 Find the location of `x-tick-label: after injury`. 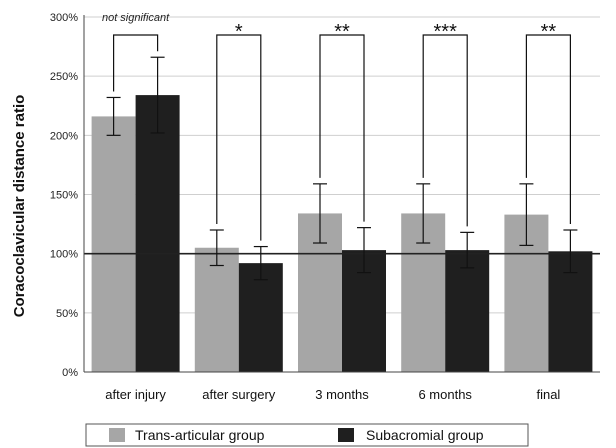

x-tick-label: after injury is located at coordinates (135, 394).